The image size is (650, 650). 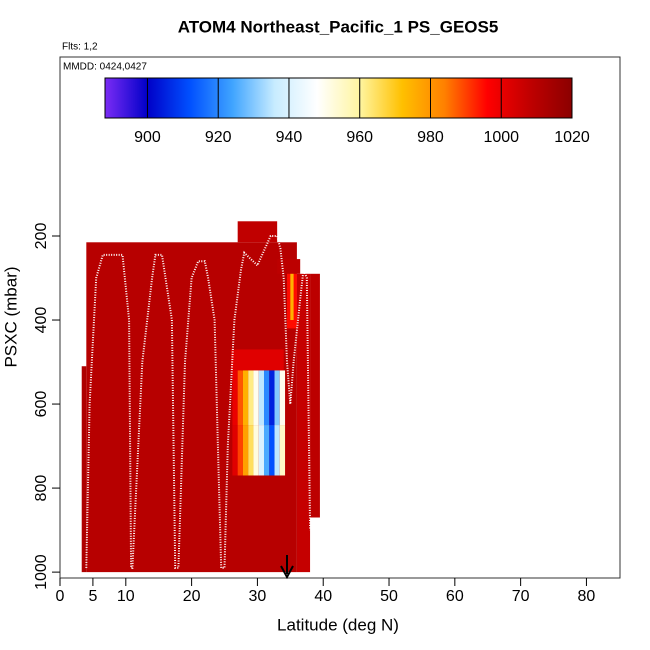 What do you see at coordinates (338, 624) in the screenshot?
I see `x-axis-label: Latitude (deg N)` at bounding box center [338, 624].